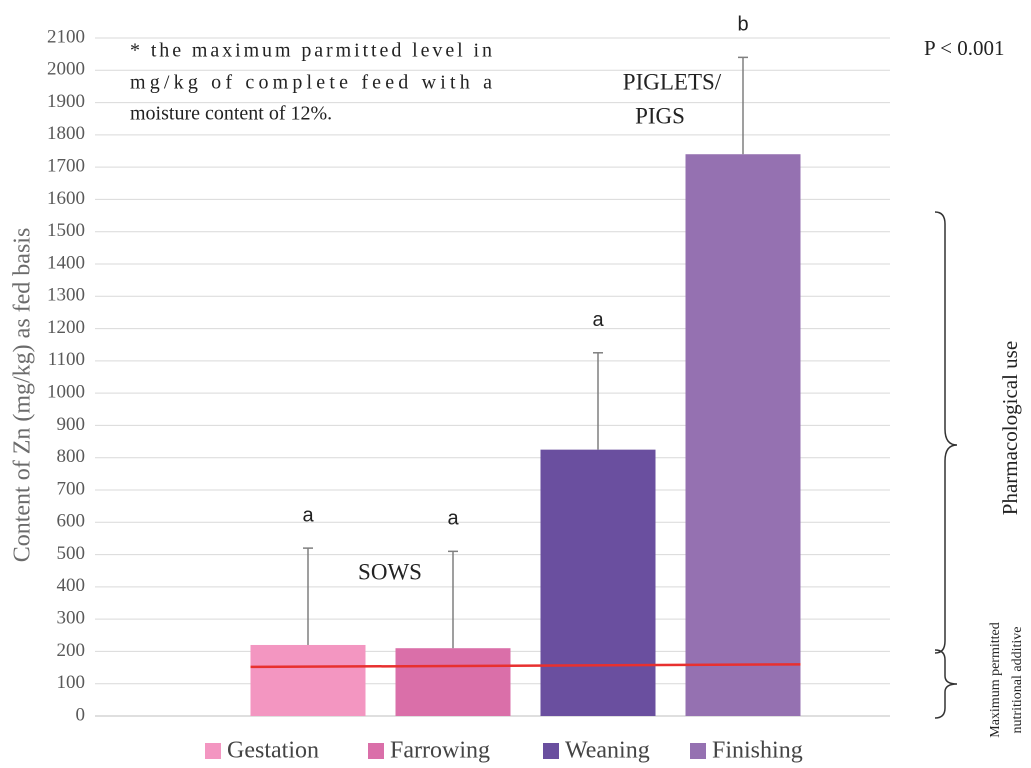 The width and height of the screenshot is (1031, 768). What do you see at coordinates (66, 101) in the screenshot?
I see `y-tick-label: 1900` at bounding box center [66, 101].